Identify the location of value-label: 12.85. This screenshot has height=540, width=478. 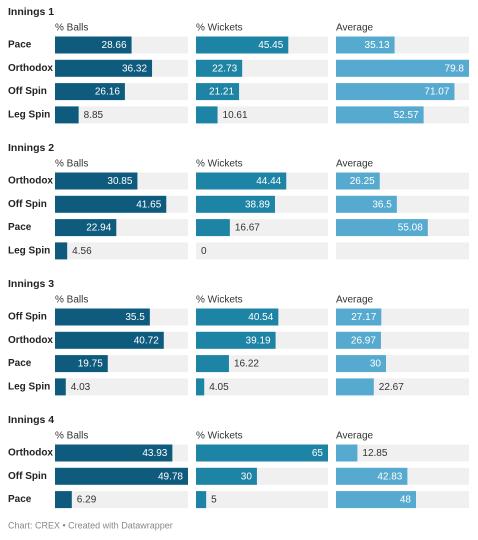
(374, 453).